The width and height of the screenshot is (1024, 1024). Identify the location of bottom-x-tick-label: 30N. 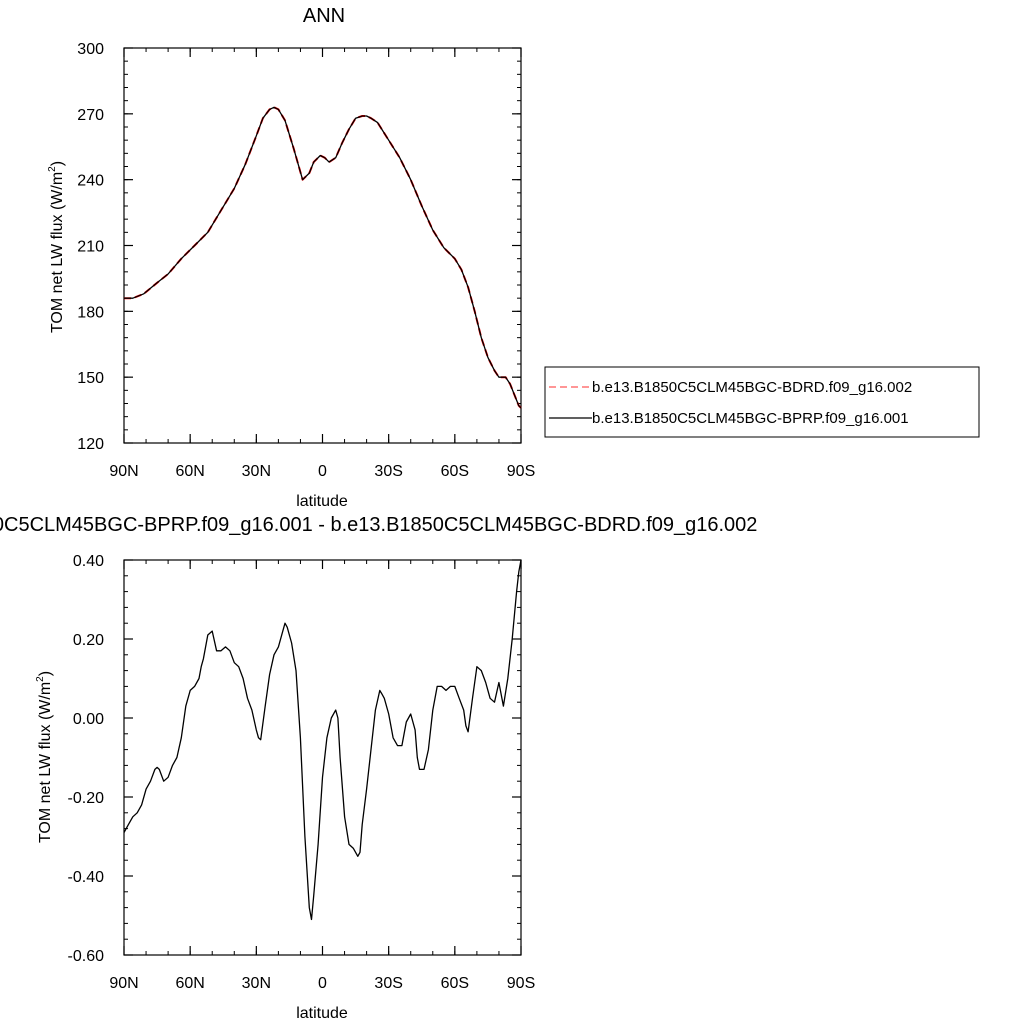
(256, 983).